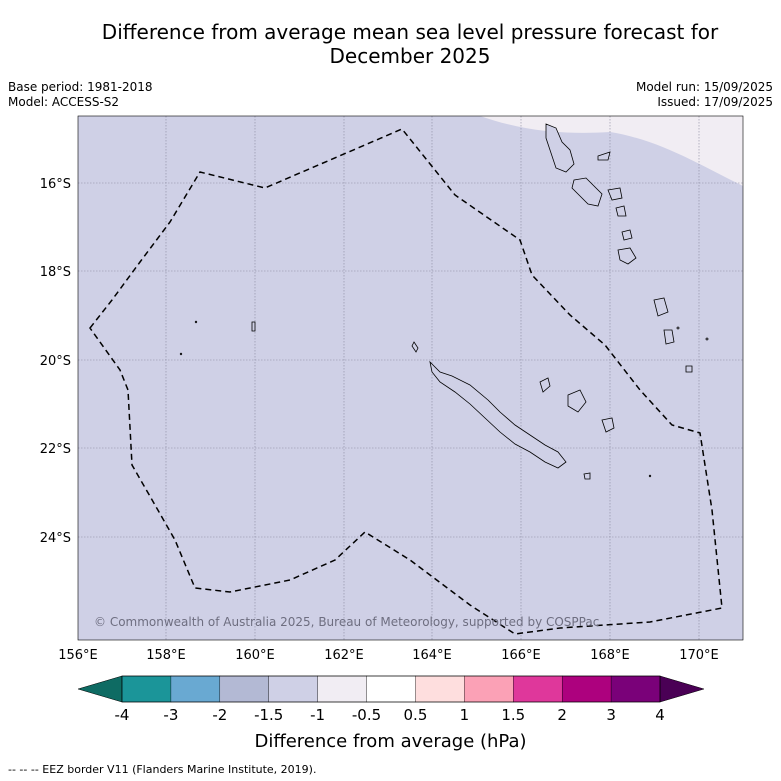 This screenshot has height=781, width=781. What do you see at coordinates (390, 741) in the screenshot?
I see `colorbar-label: Difference from average (hPa)` at bounding box center [390, 741].